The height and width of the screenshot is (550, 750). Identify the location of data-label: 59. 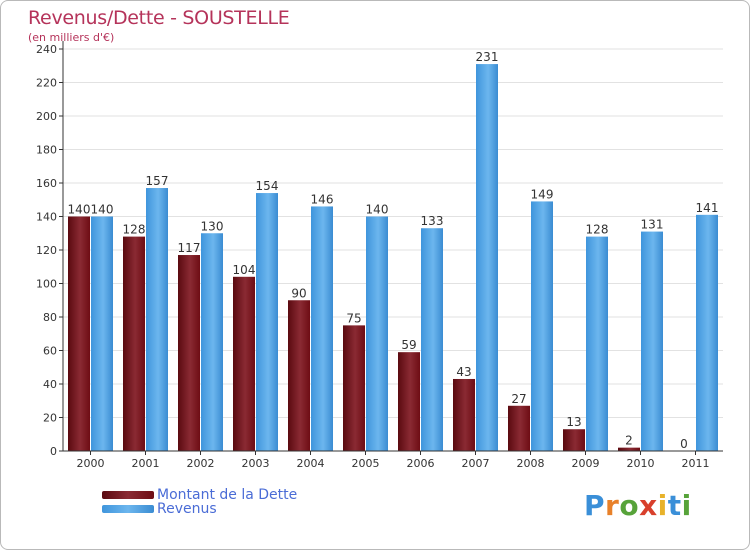
(408, 345).